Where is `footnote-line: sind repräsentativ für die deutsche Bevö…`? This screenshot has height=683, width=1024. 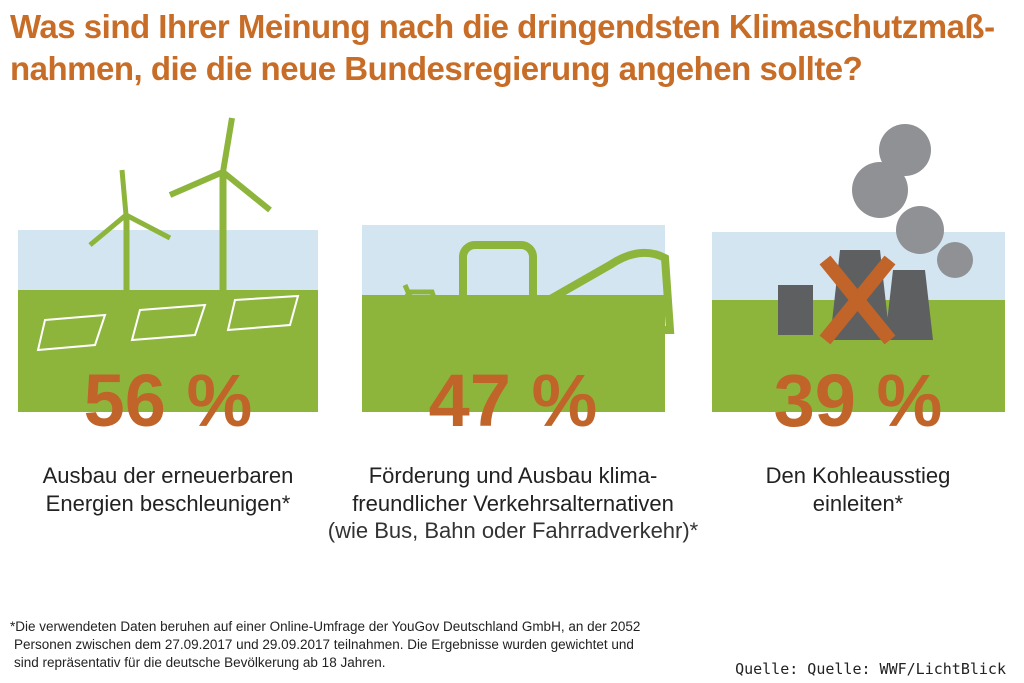
footnote-line: sind repräsentativ für die deutsche Bevö… is located at coordinates (200, 662).